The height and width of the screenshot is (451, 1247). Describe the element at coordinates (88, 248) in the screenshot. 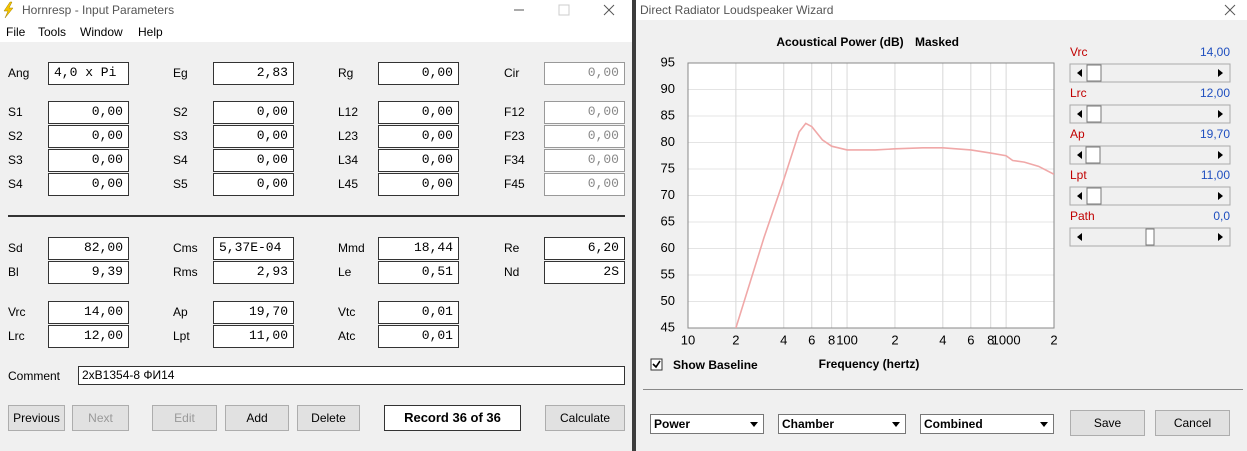

I see `field-input: 82,00` at that location.